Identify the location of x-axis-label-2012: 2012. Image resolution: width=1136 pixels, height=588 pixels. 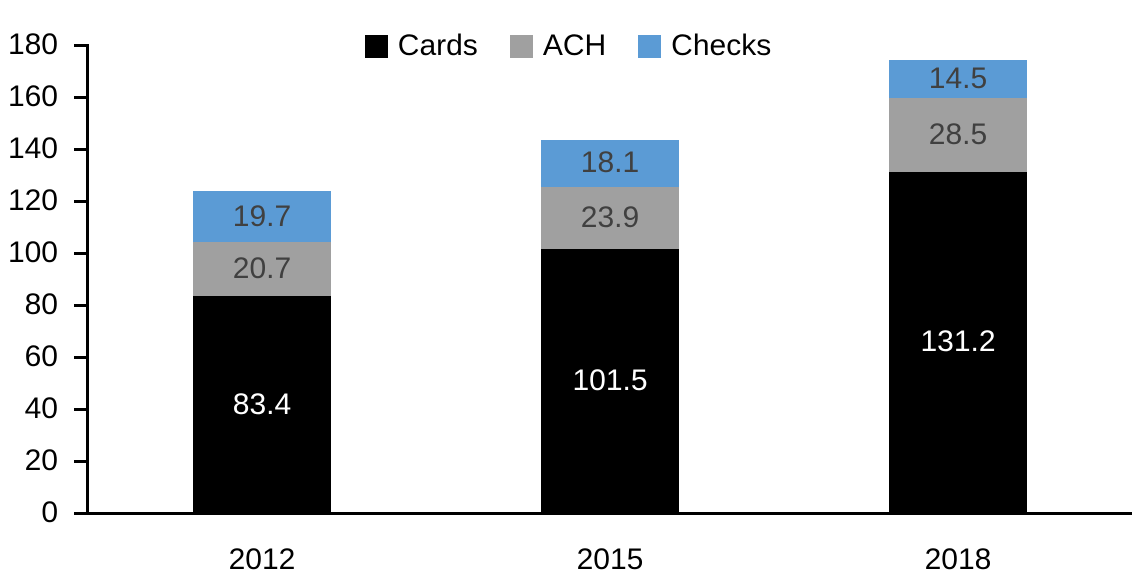
(262, 559).